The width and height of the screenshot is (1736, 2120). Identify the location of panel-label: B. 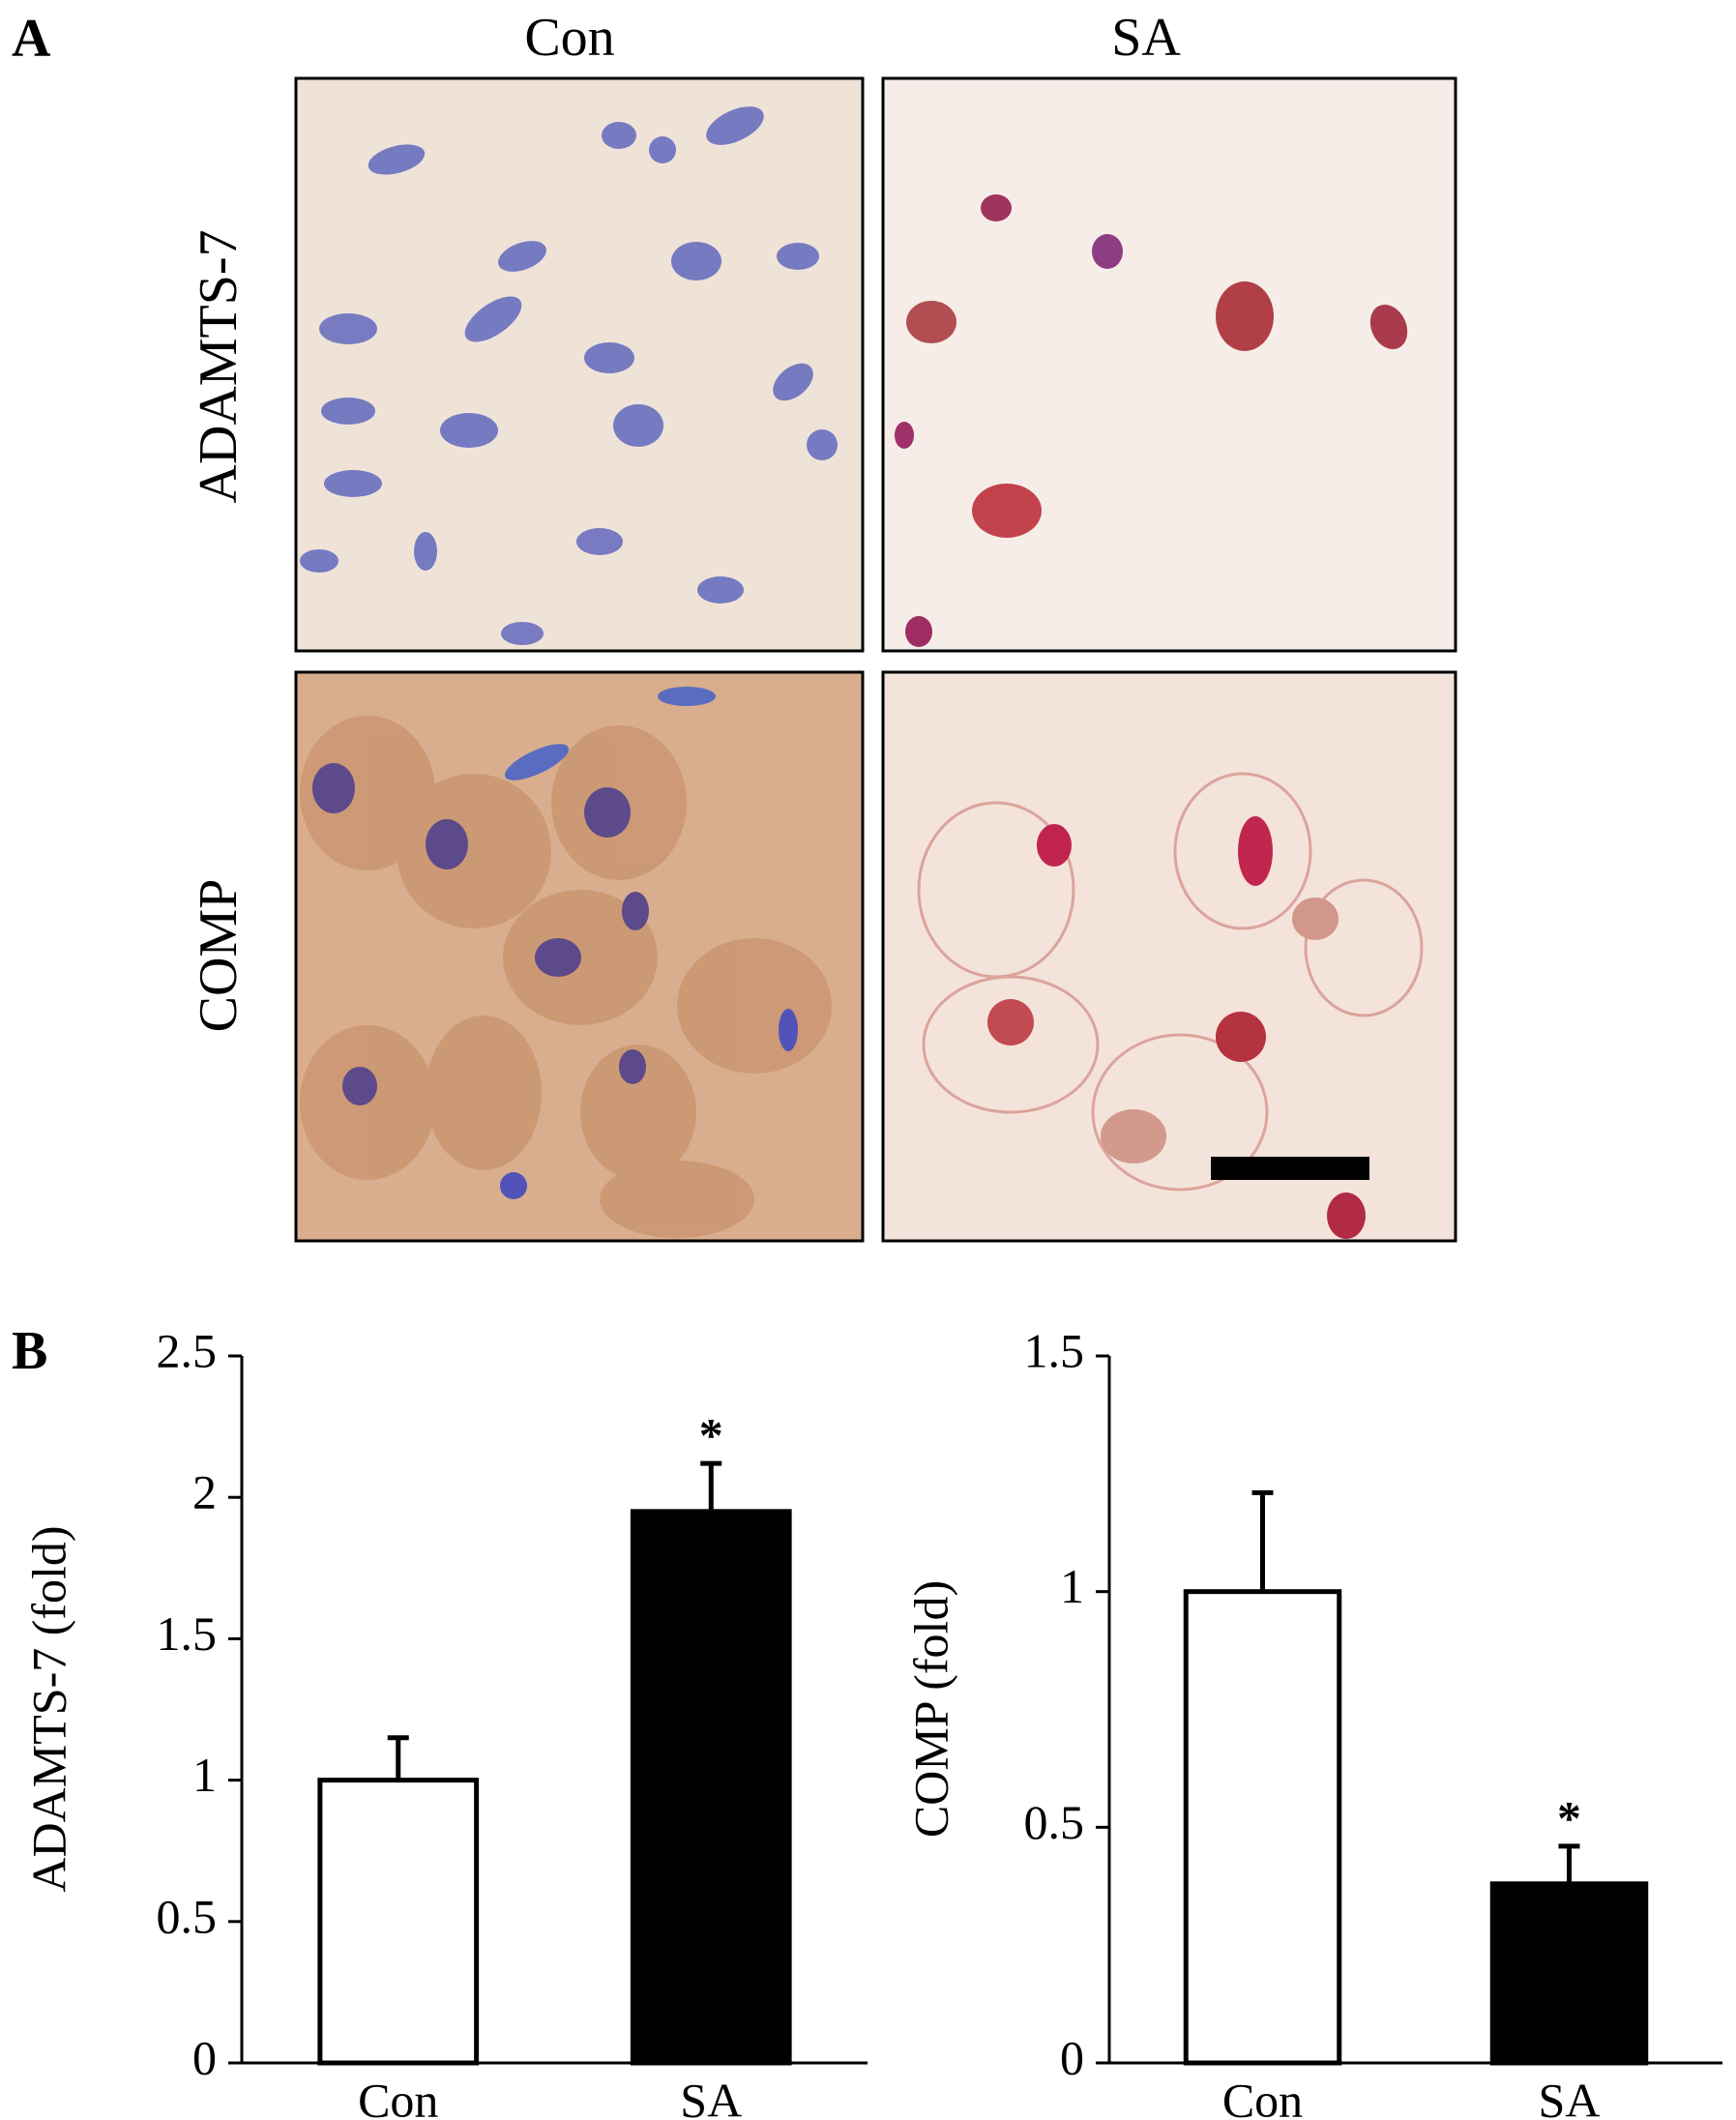
(29, 1351).